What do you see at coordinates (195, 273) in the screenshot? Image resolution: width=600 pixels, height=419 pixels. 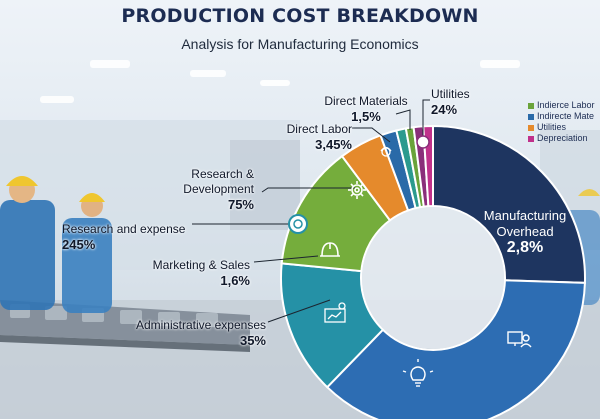 I see `marketing-label: Marketing & Sales 1,6%` at bounding box center [195, 273].